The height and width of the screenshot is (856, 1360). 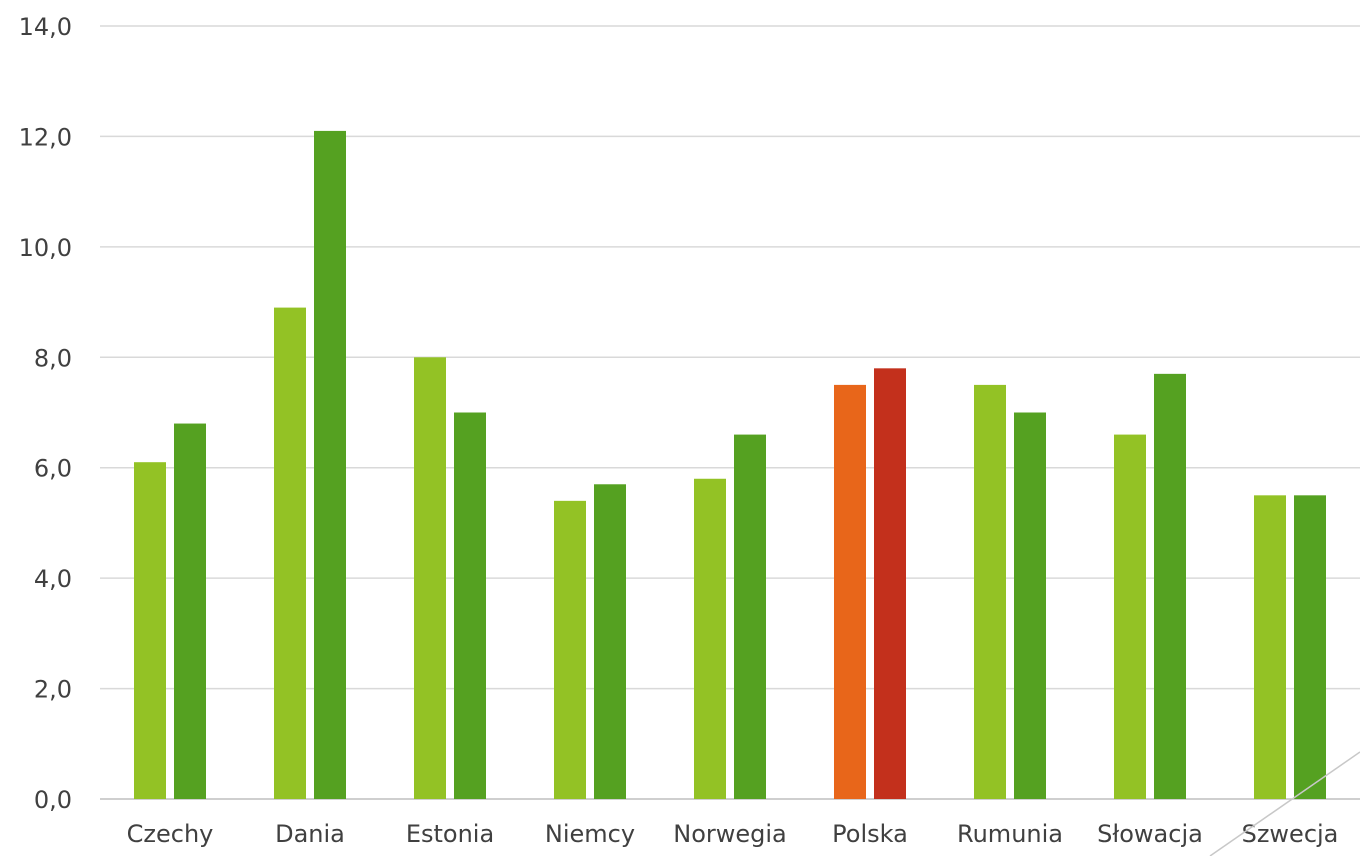 I want to click on y-tick-label: 12,0, so click(x=45, y=137).